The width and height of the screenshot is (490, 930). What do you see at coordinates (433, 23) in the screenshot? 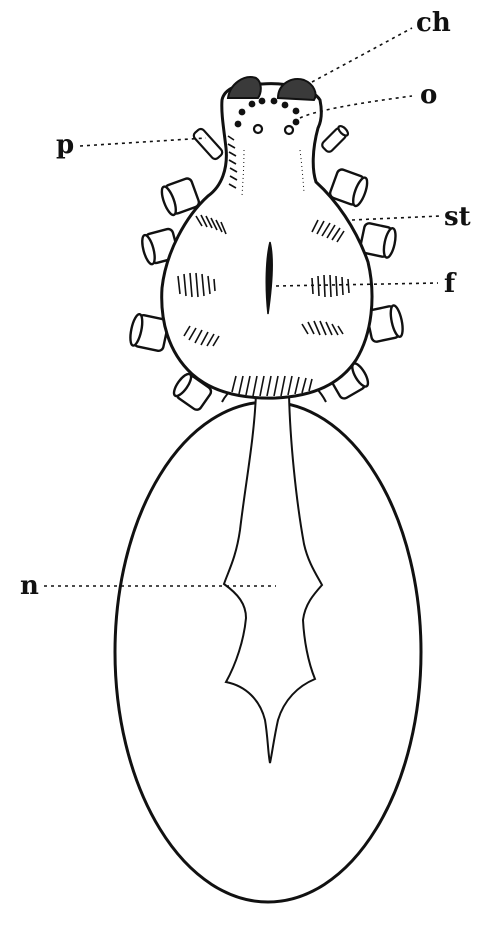
I see `label-ch: ch` at bounding box center [433, 23].